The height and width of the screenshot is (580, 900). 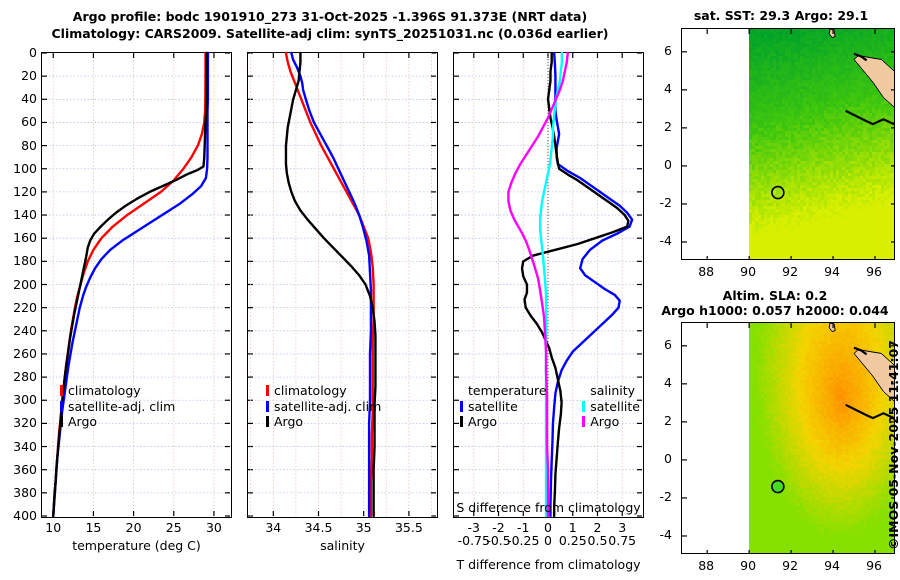 I want to click on s-difference-tick-label: -0.5, so click(x=498, y=540).